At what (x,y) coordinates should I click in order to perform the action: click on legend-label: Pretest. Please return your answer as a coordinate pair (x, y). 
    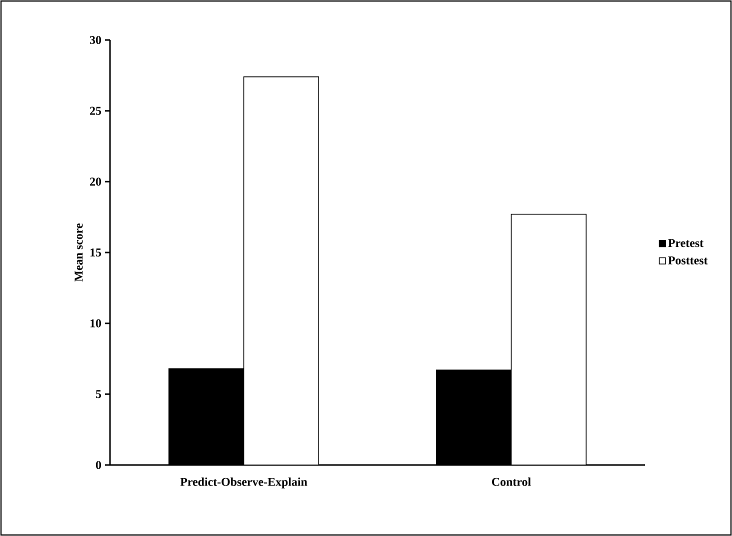
    Looking at the image, I should click on (686, 243).